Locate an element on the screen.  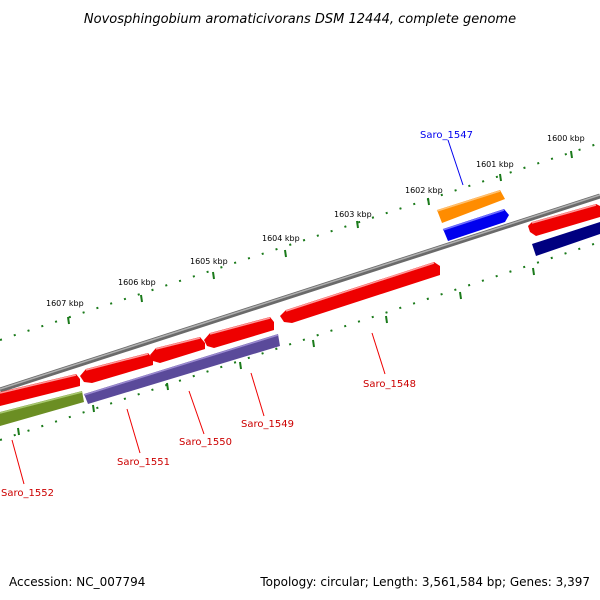
gene-label-saro-1549: Saro_1549 is located at coordinates (267, 424).